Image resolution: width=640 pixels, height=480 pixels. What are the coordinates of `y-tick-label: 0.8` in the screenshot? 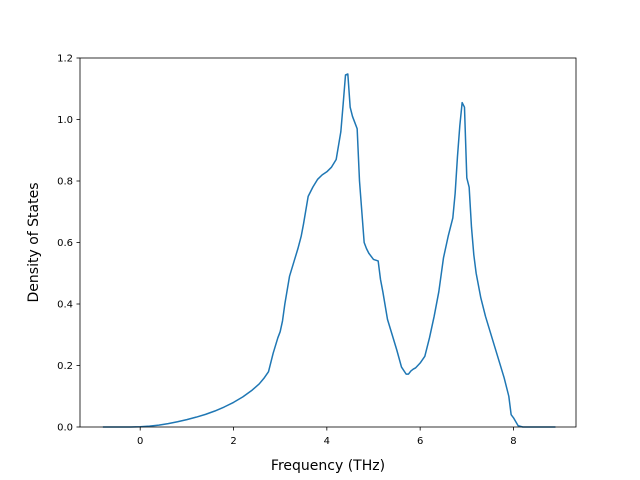 It's located at (65, 182).